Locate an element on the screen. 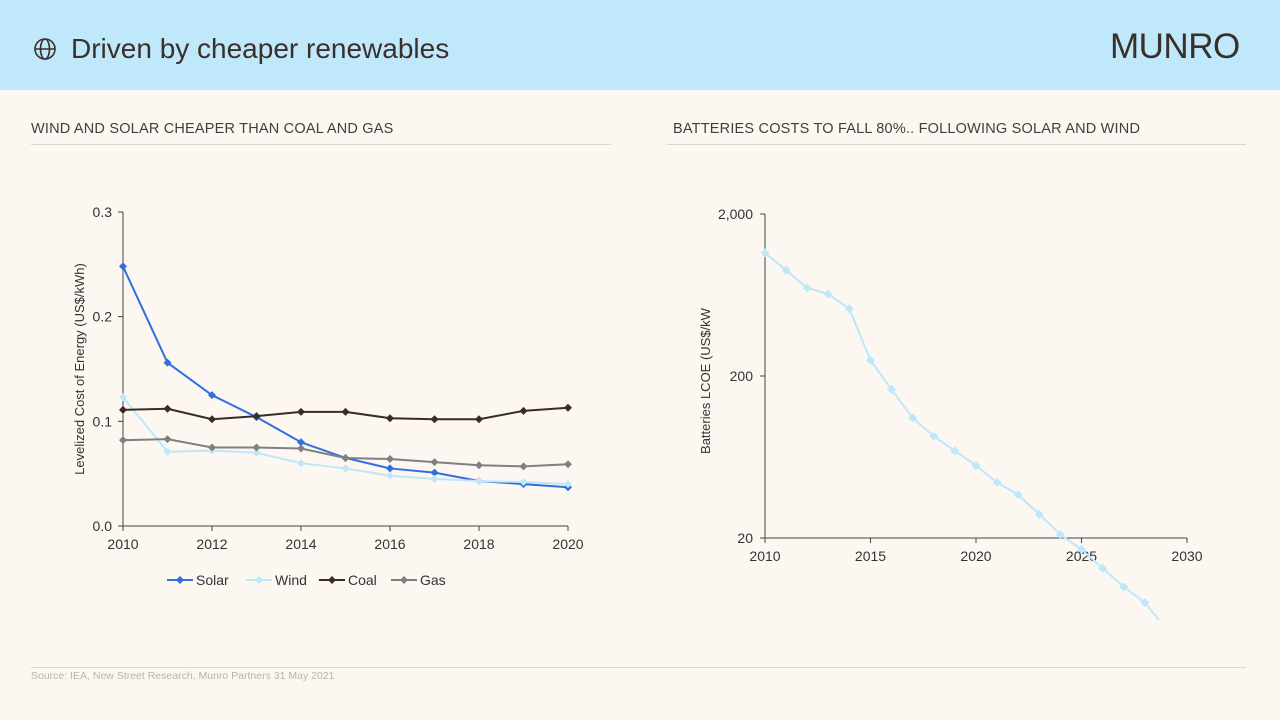 The width and height of the screenshot is (1280, 720). y-tick-label: 200 is located at coordinates (742, 376).